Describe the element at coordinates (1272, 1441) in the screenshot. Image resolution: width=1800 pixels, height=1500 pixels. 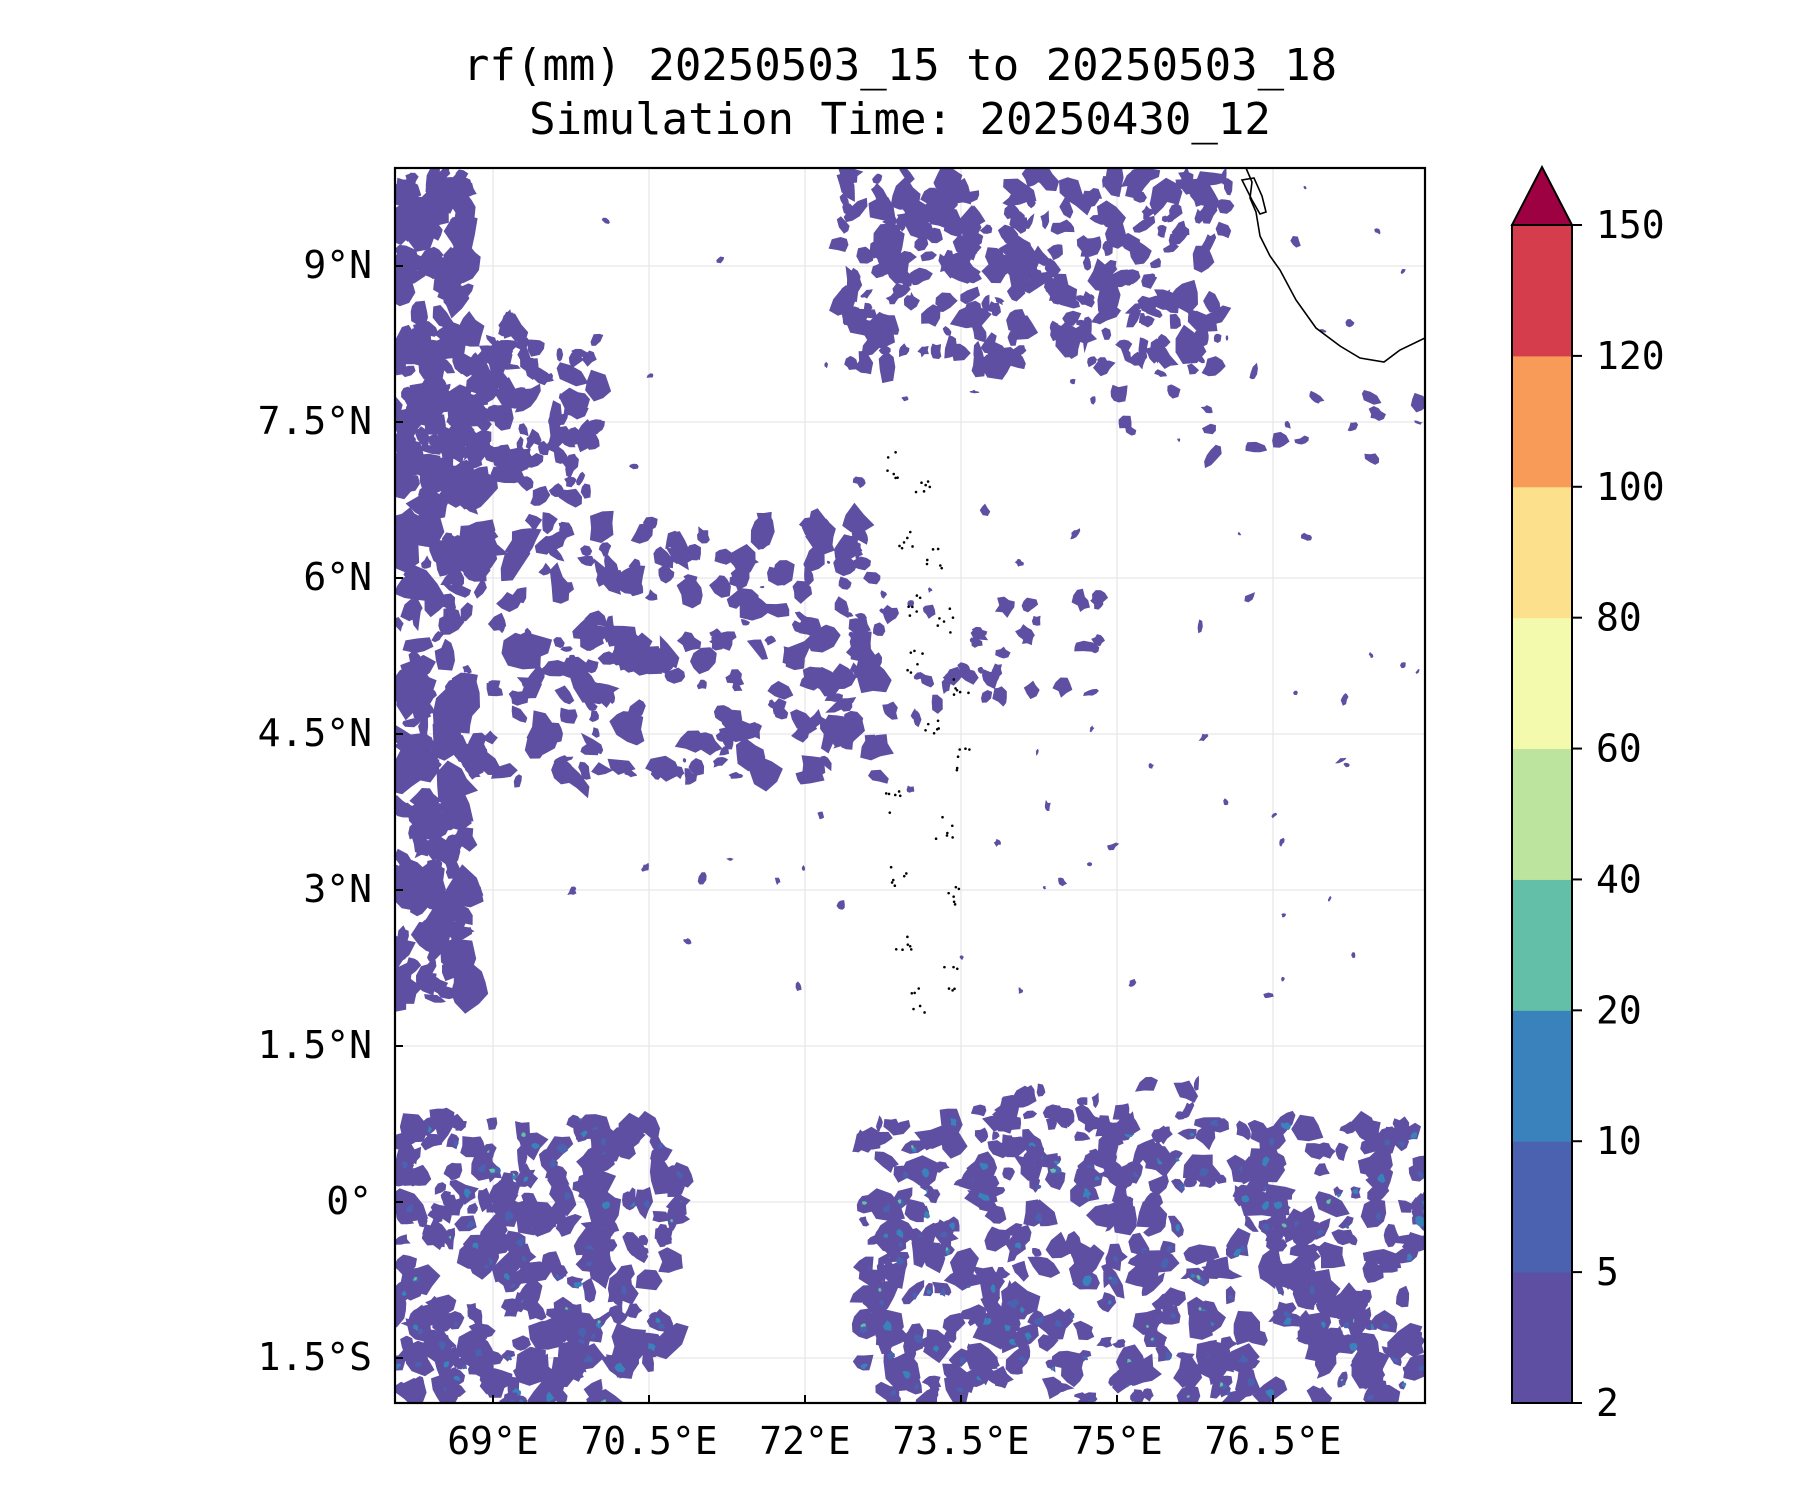
I see `lon-label-76-5: 76.5°E` at that location.